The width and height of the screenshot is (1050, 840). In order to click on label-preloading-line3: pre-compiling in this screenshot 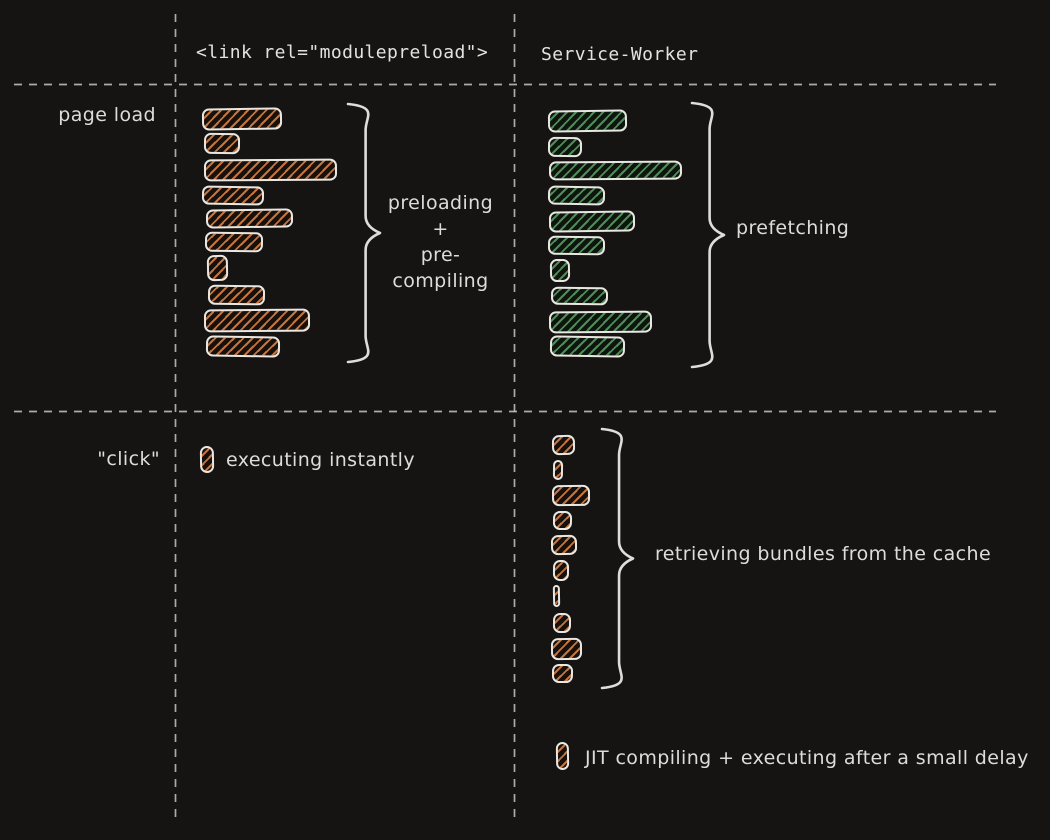, I will do `click(440, 268)`.